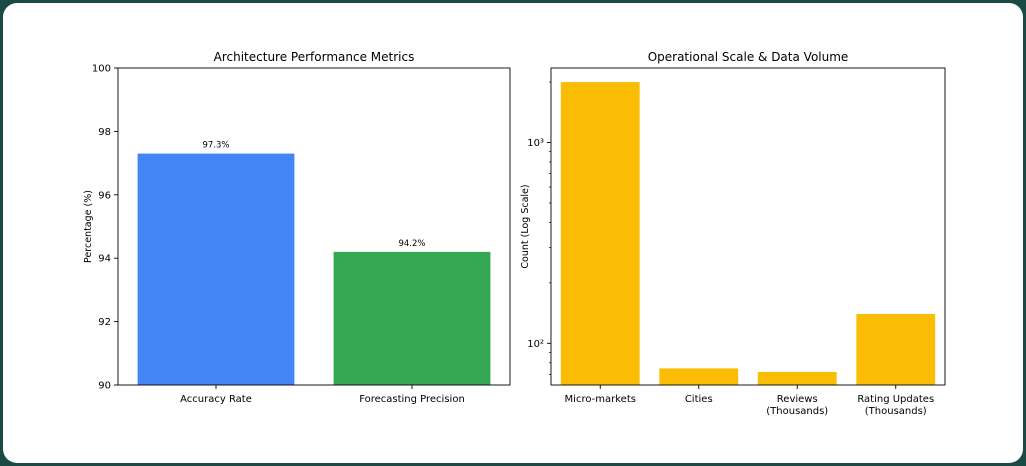 The height and width of the screenshot is (466, 1026). What do you see at coordinates (104, 195) in the screenshot?
I see `chart1-ytick-label-4: 96` at bounding box center [104, 195].